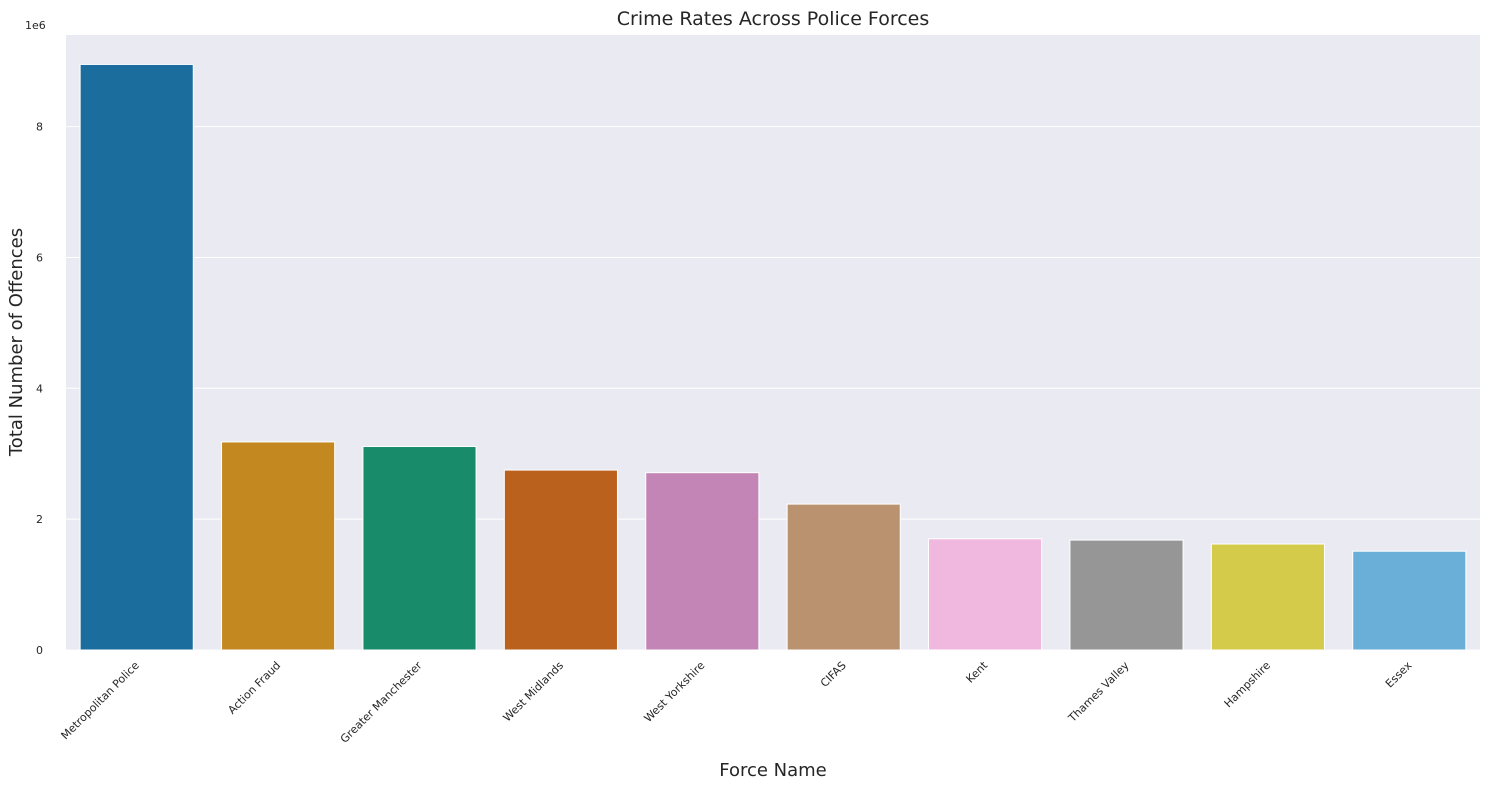 The width and height of the screenshot is (1489, 790). Describe the element at coordinates (773, 770) in the screenshot. I see `x-axis-title: Force Name` at that location.